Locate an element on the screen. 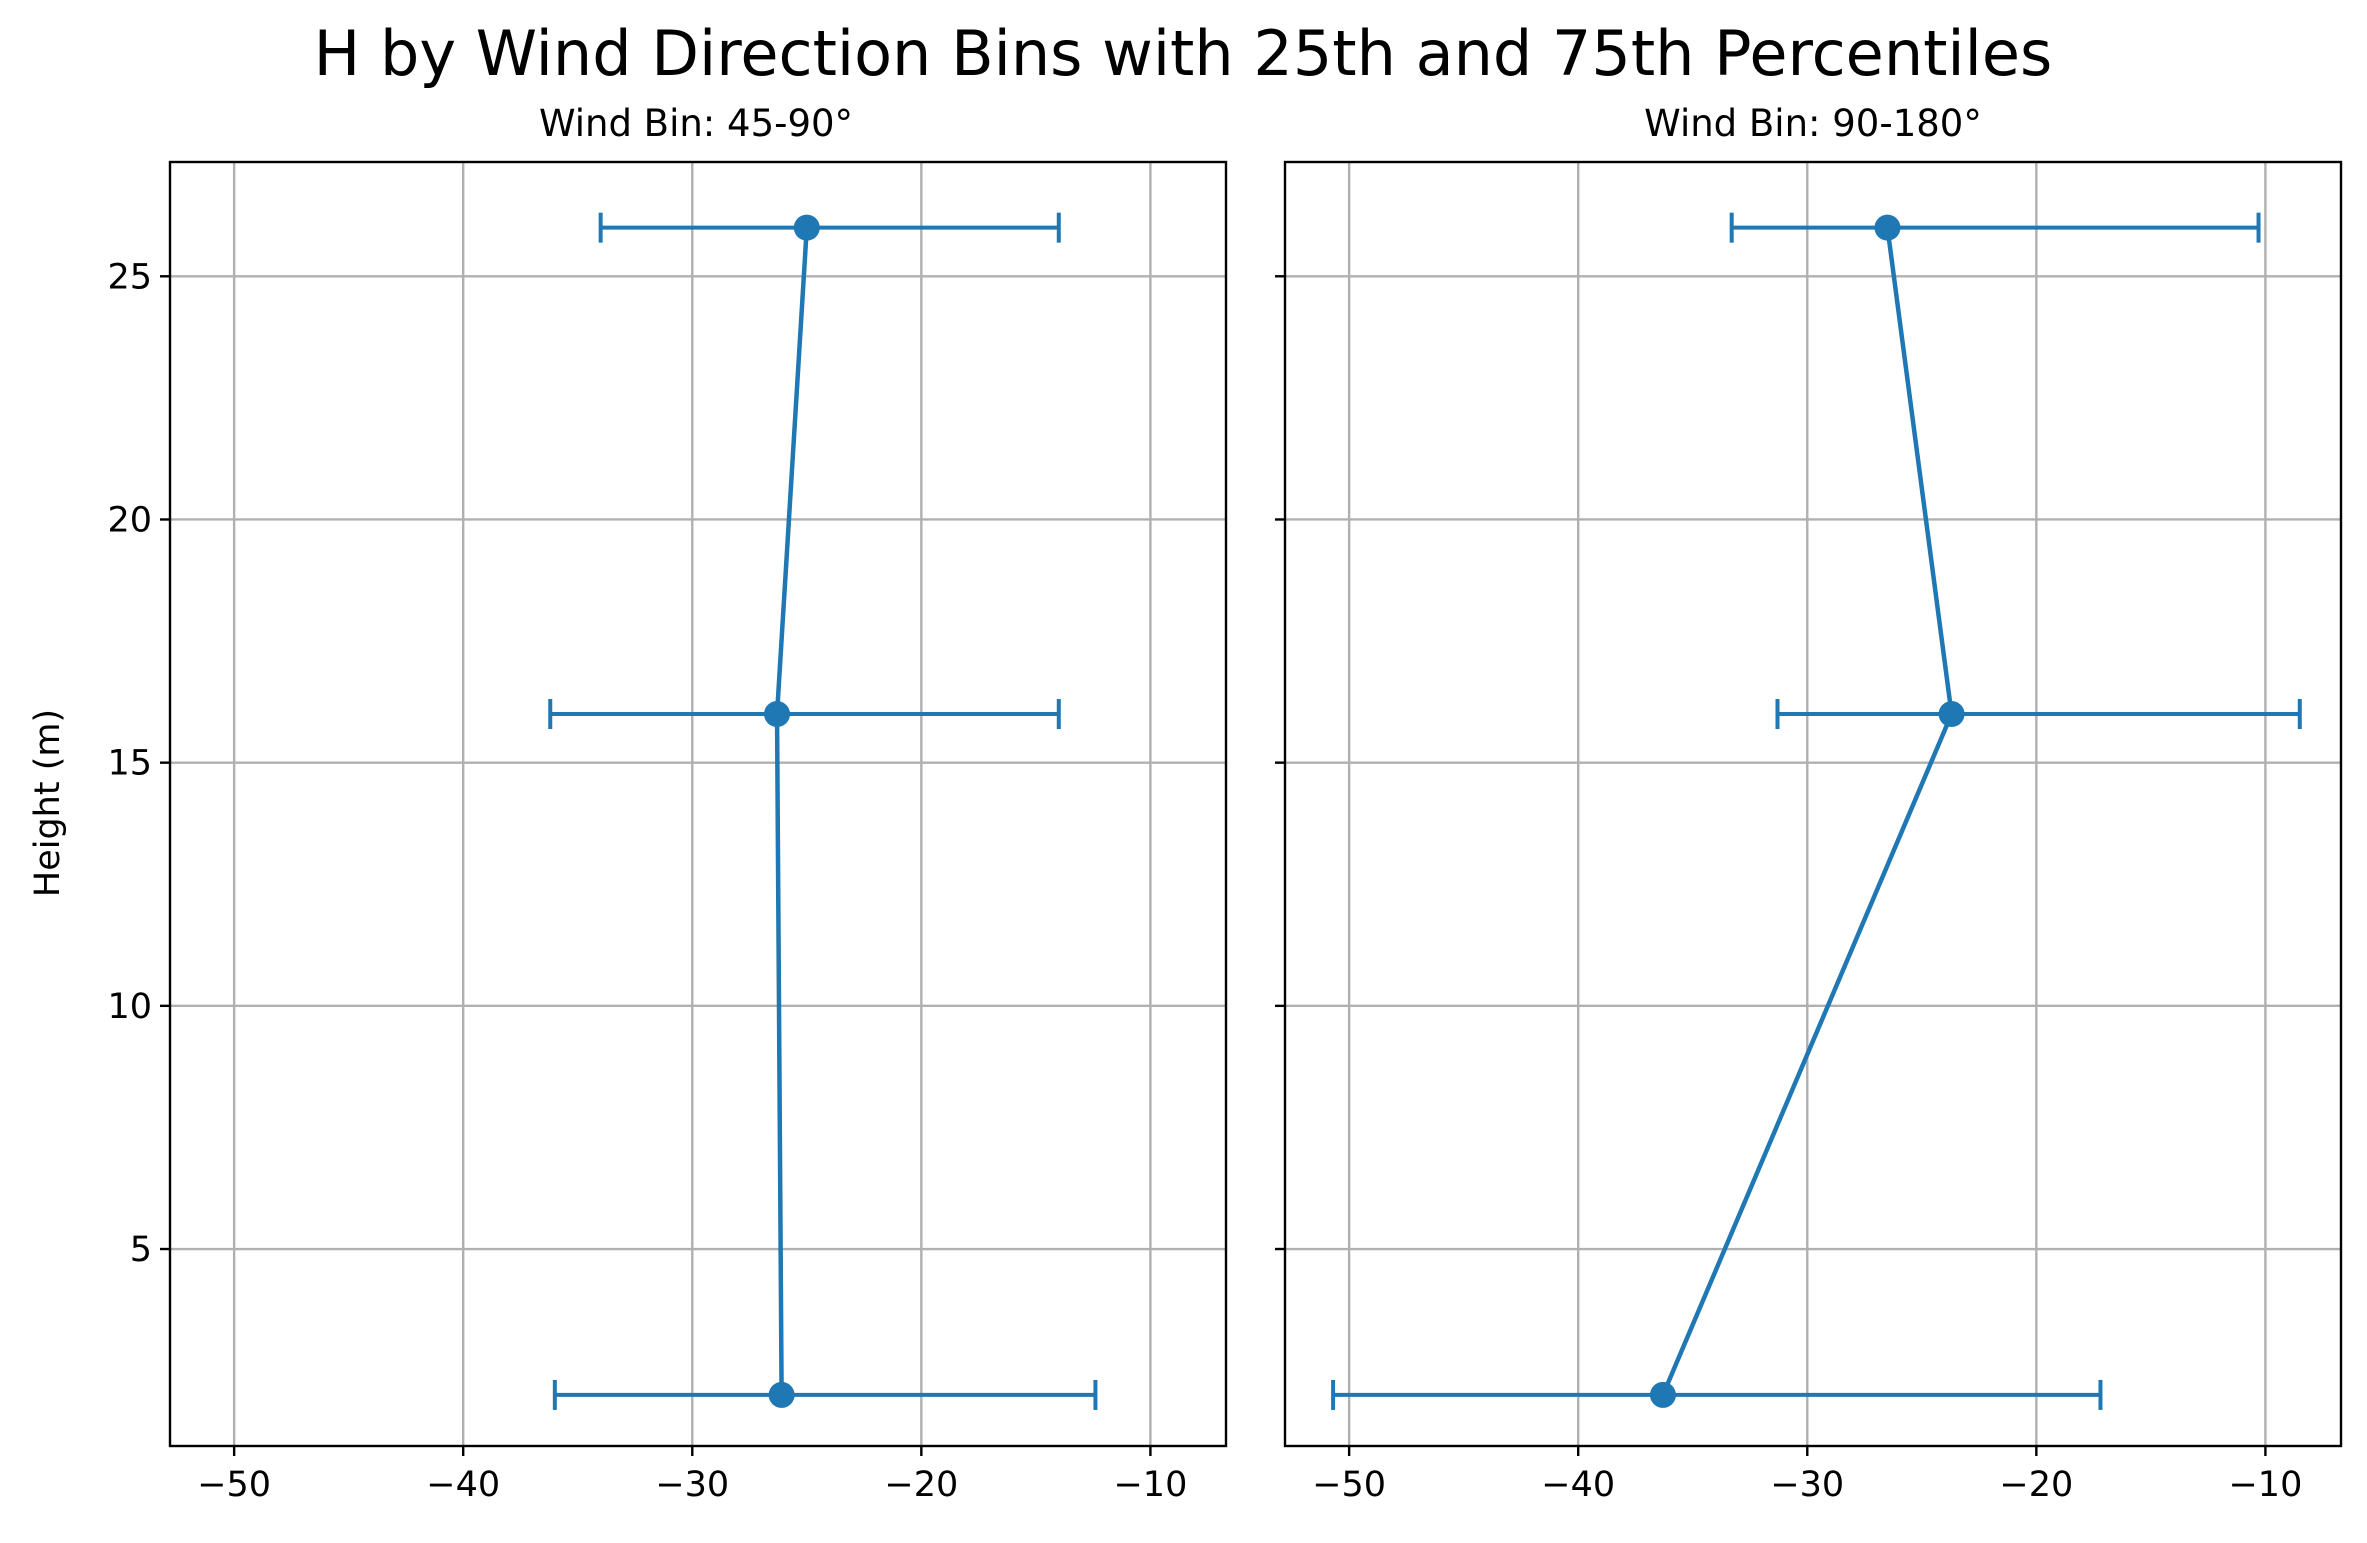  y-tick-label: 25 is located at coordinates (129, 277).